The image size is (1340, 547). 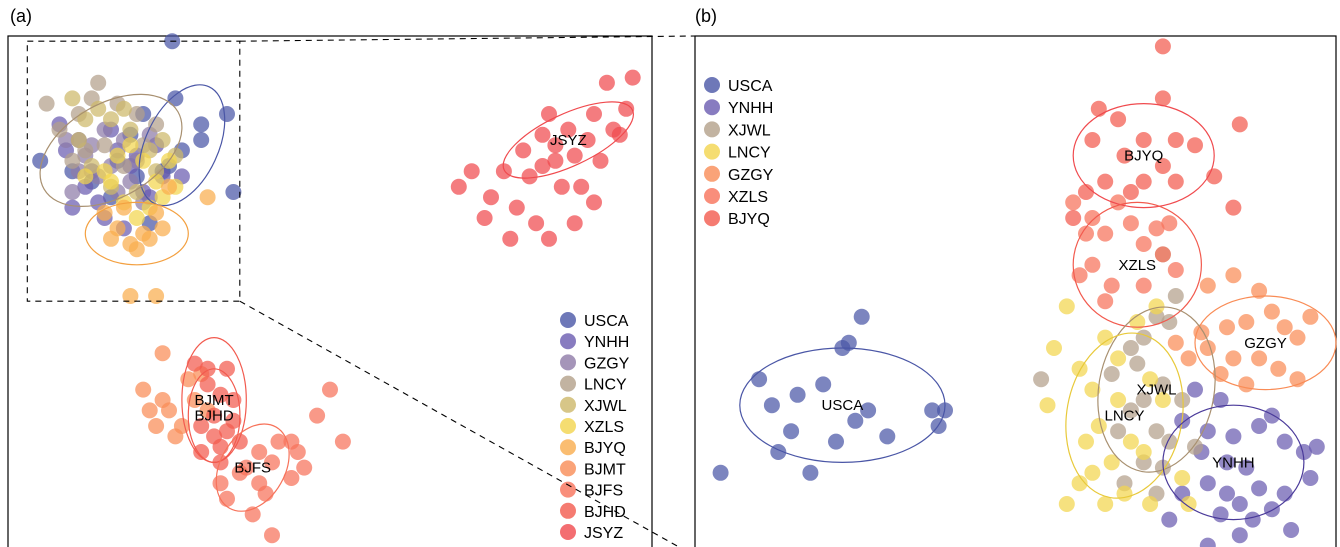 What do you see at coordinates (603, 491) in the screenshot?
I see `legend-label-bjfs: BJFS` at bounding box center [603, 491].